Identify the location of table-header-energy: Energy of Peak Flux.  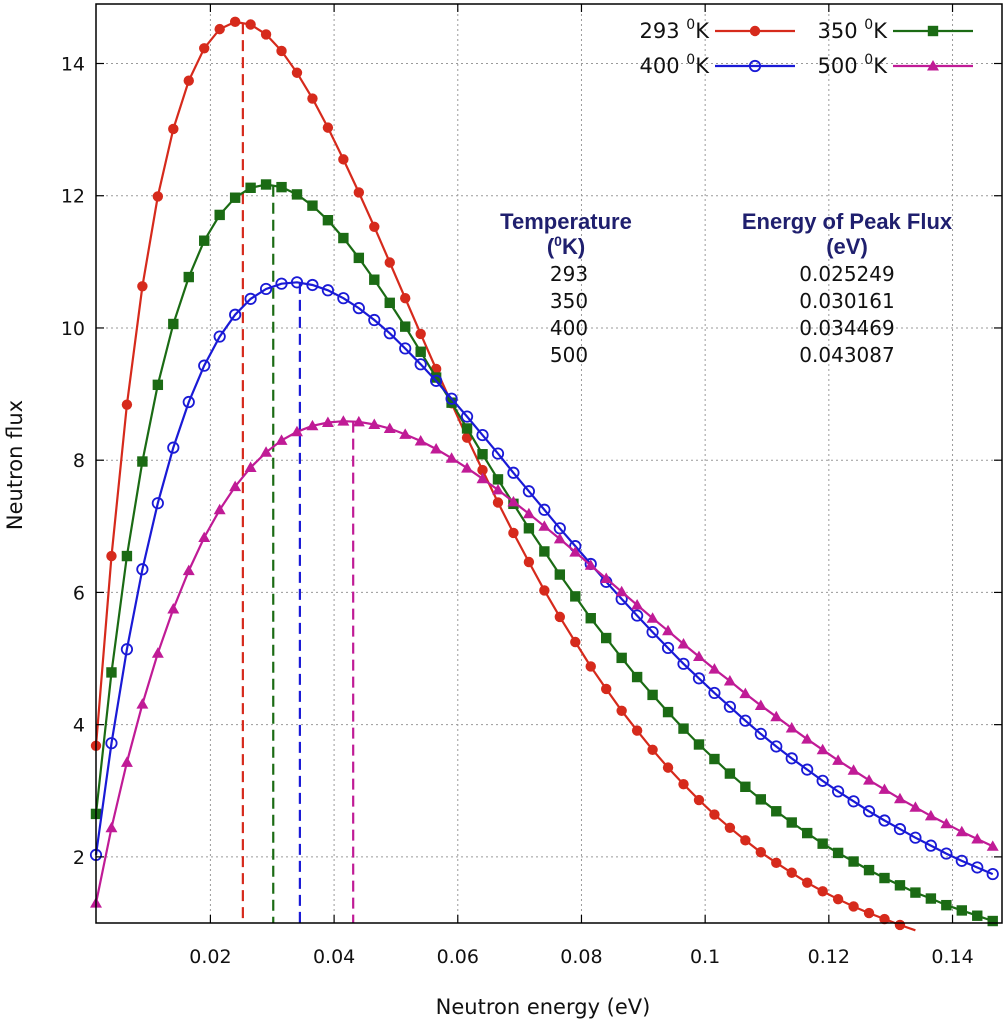
(847, 221).